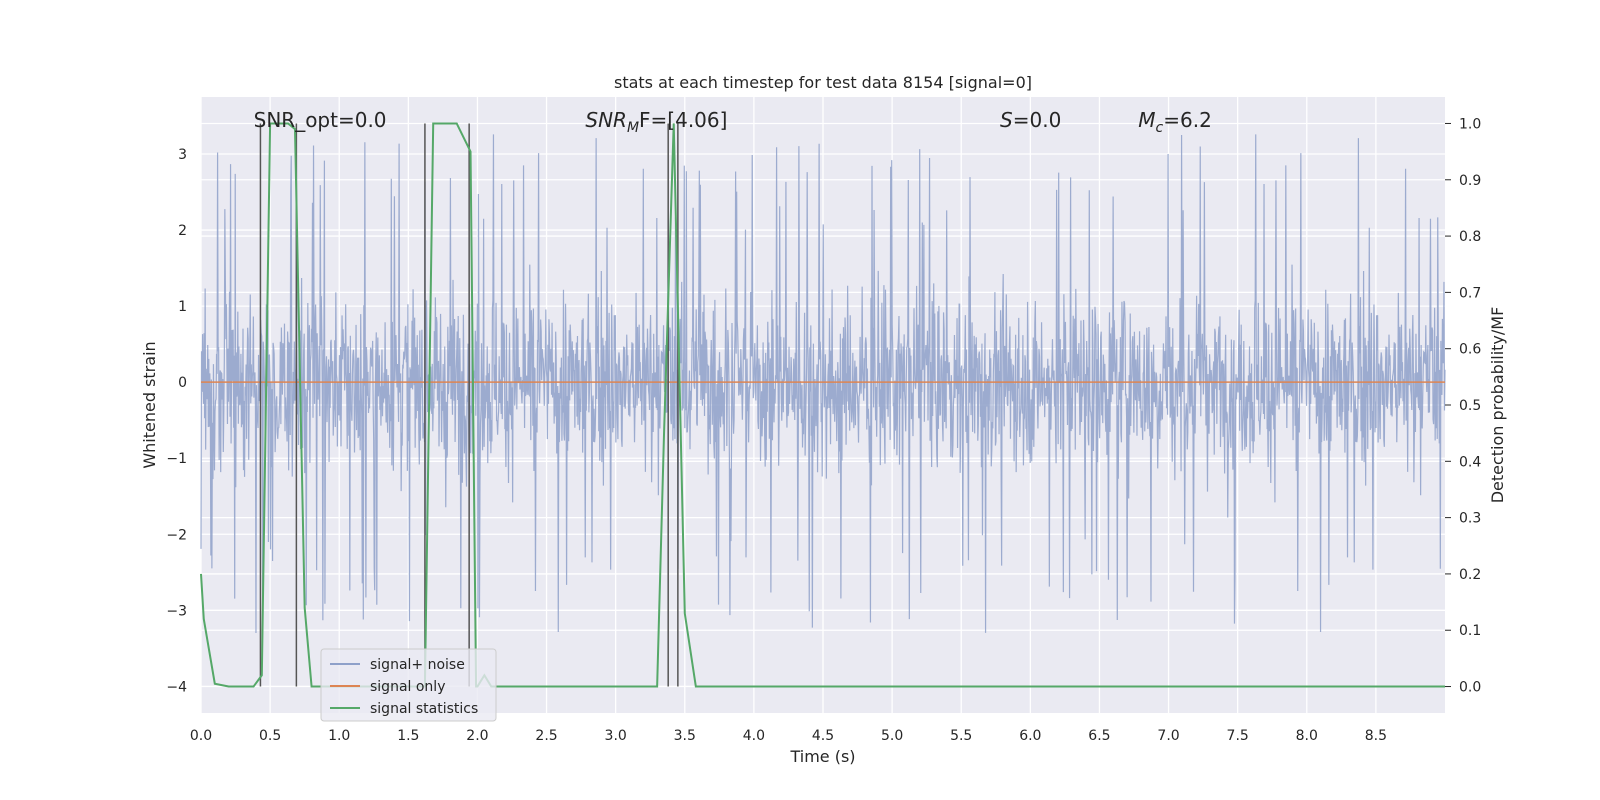  What do you see at coordinates (182, 307) in the screenshot?
I see `y-left-tick-label: 1` at bounding box center [182, 307].